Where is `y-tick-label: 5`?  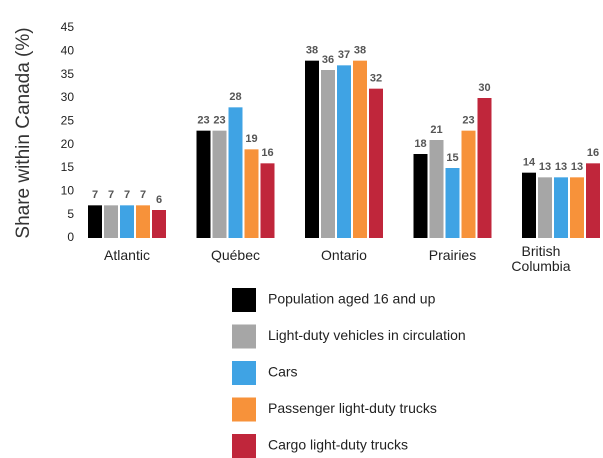 y-tick-label: 5 is located at coordinates (70, 214).